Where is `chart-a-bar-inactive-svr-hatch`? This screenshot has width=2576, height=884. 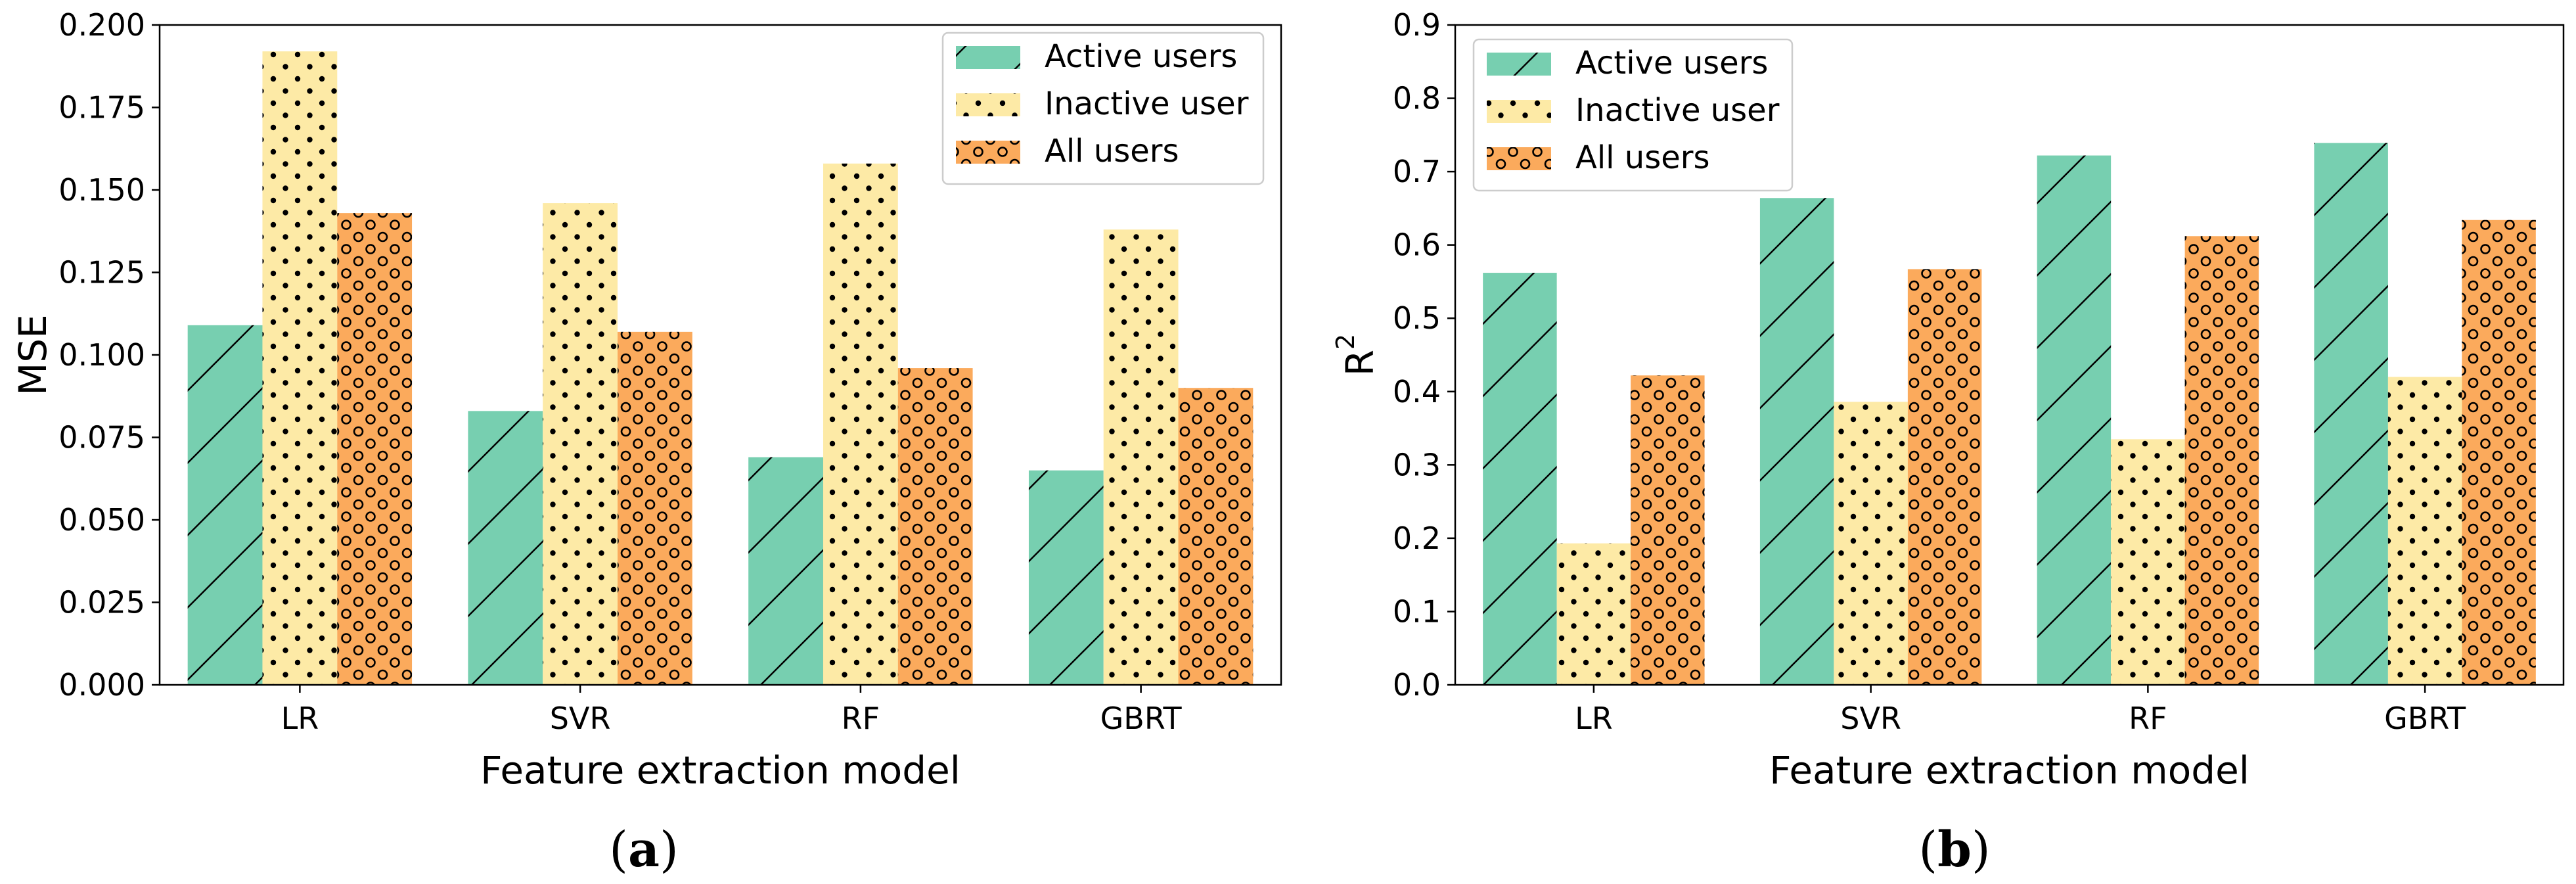
chart-a-bar-inactive-svr-hatch is located at coordinates (580, 444).